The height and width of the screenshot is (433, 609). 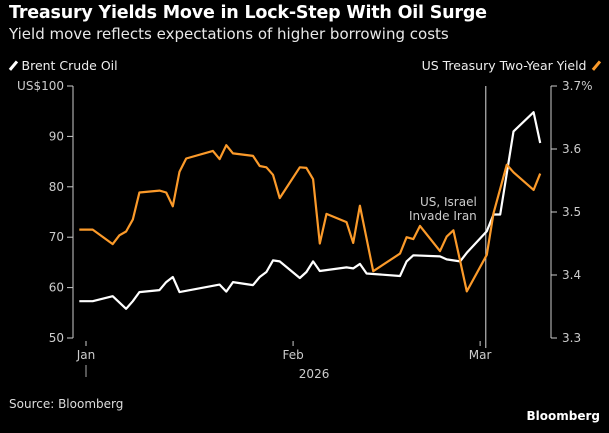 I want to click on right-axis-tick-label: 3.4, so click(x=571, y=275).